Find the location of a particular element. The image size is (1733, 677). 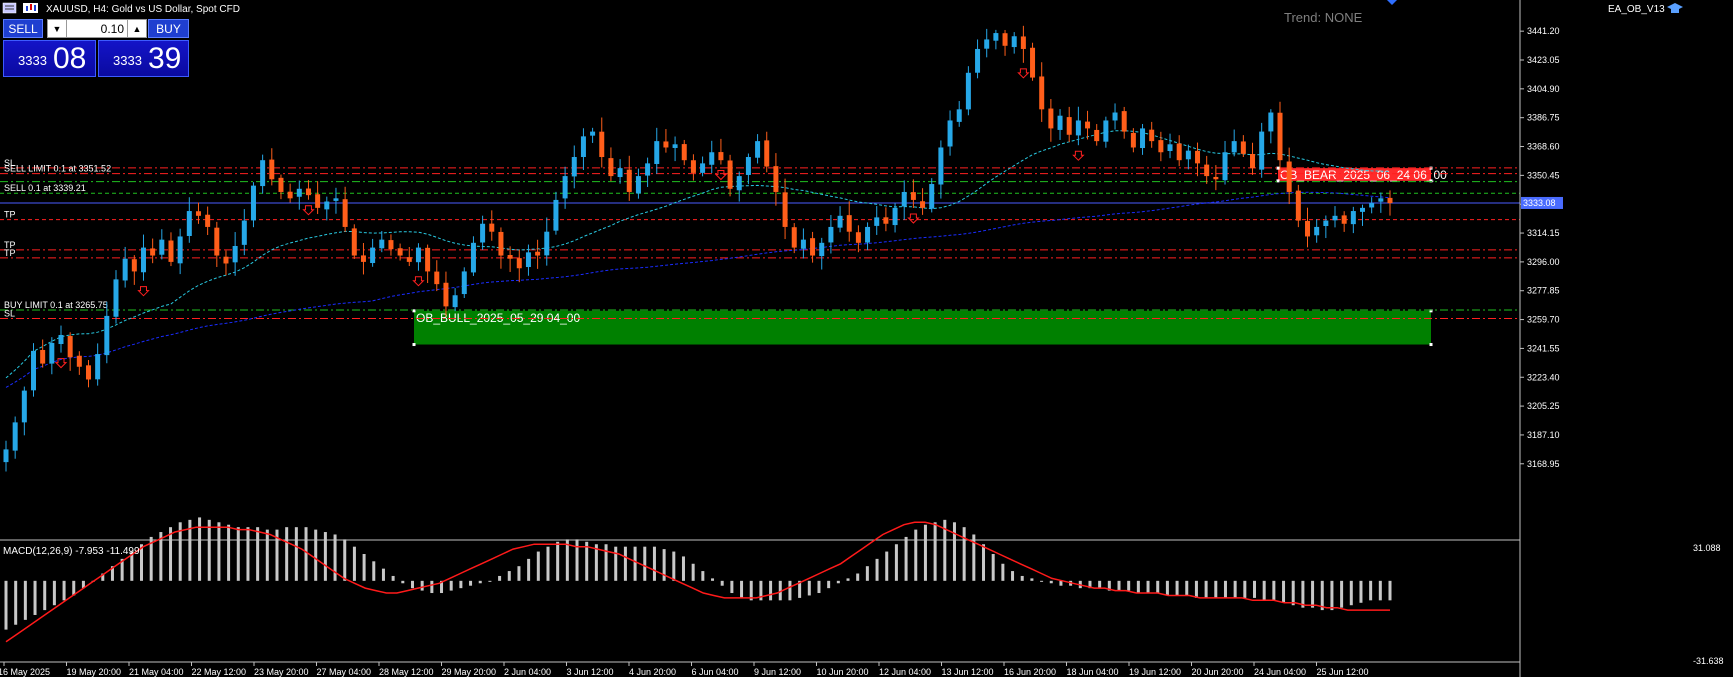

time-tick-label: 19 Jun 12:00 is located at coordinates (1155, 672).